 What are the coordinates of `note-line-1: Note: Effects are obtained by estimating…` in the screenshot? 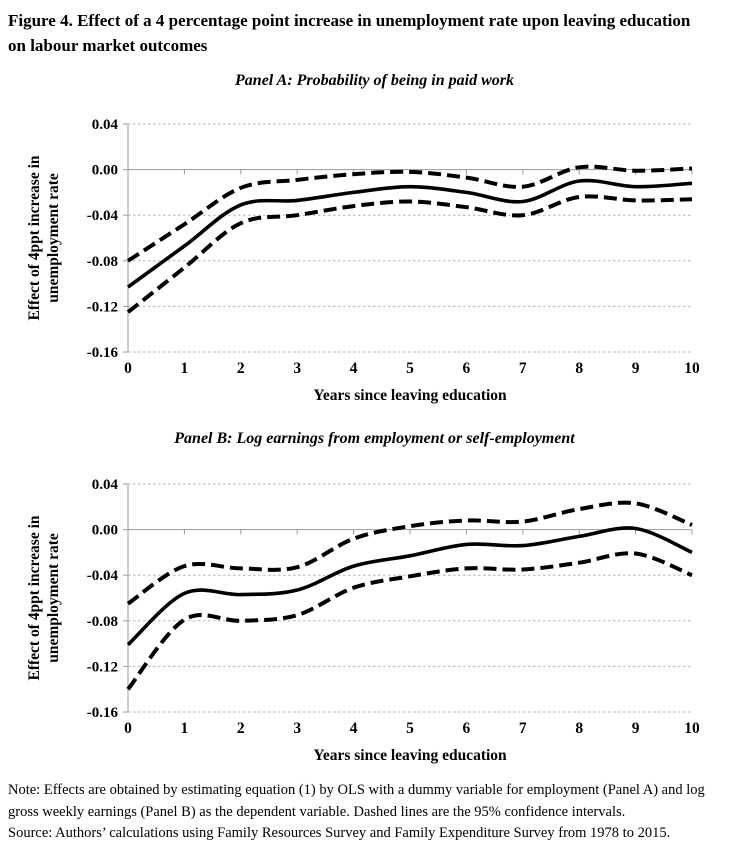 It's located at (356, 789).